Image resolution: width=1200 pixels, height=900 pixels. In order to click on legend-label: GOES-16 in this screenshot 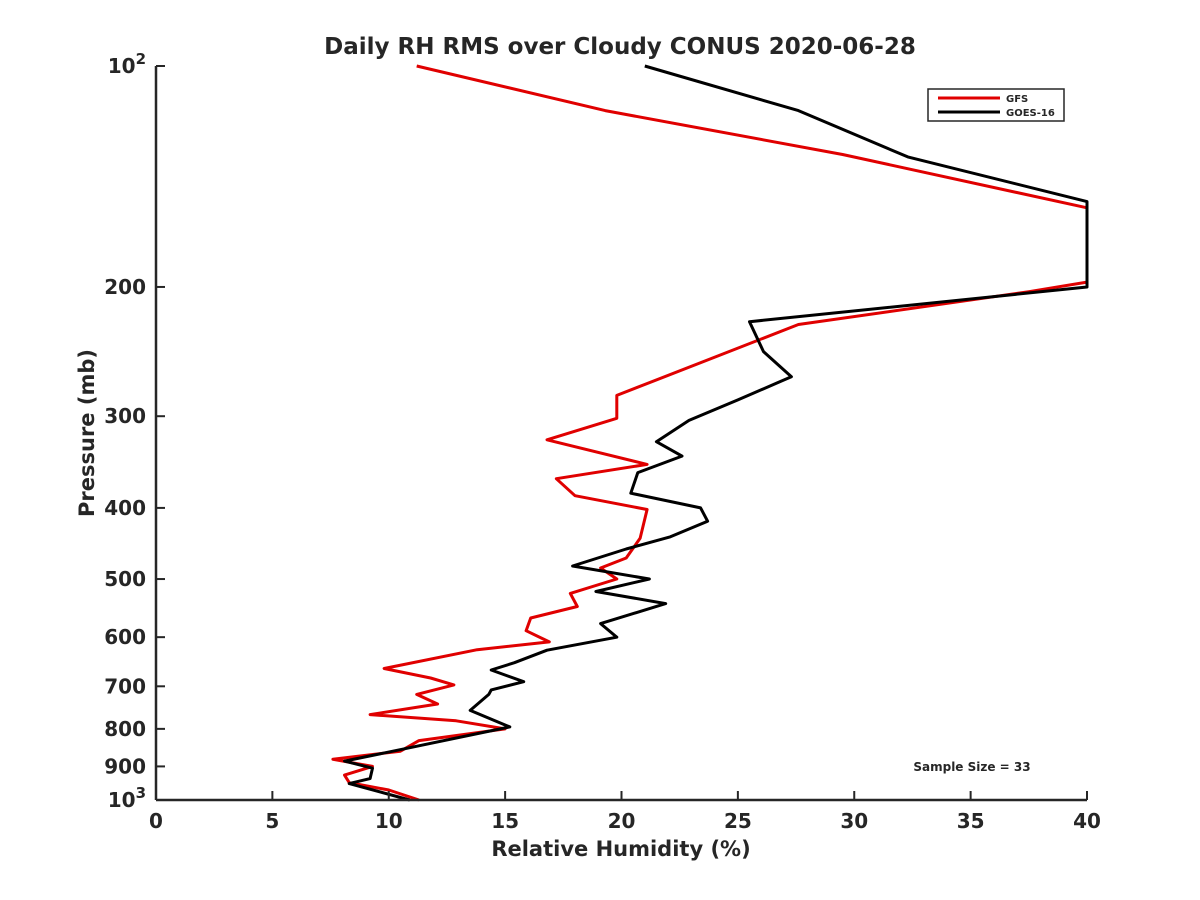, I will do `click(1030, 113)`.